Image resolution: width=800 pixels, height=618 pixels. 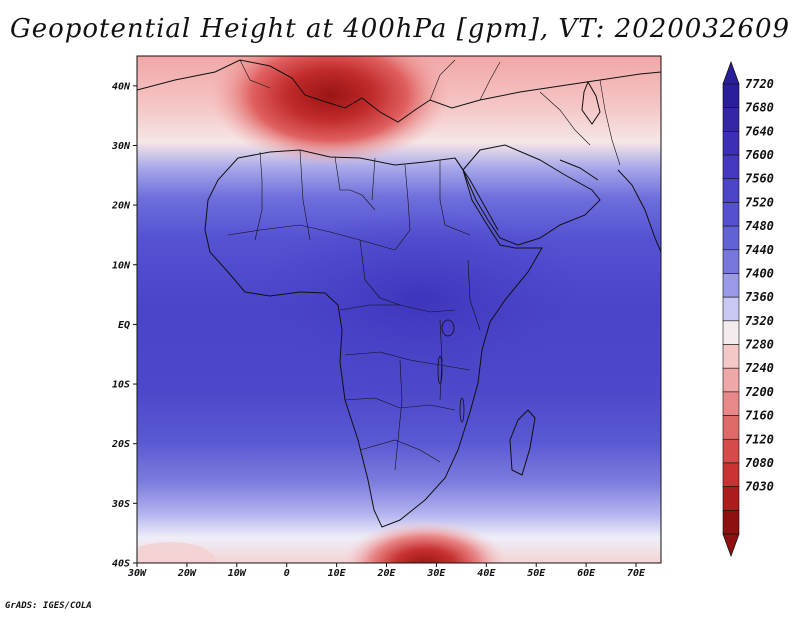 What do you see at coordinates (476, 194) in the screenshot?
I see `red-sea` at bounding box center [476, 194].